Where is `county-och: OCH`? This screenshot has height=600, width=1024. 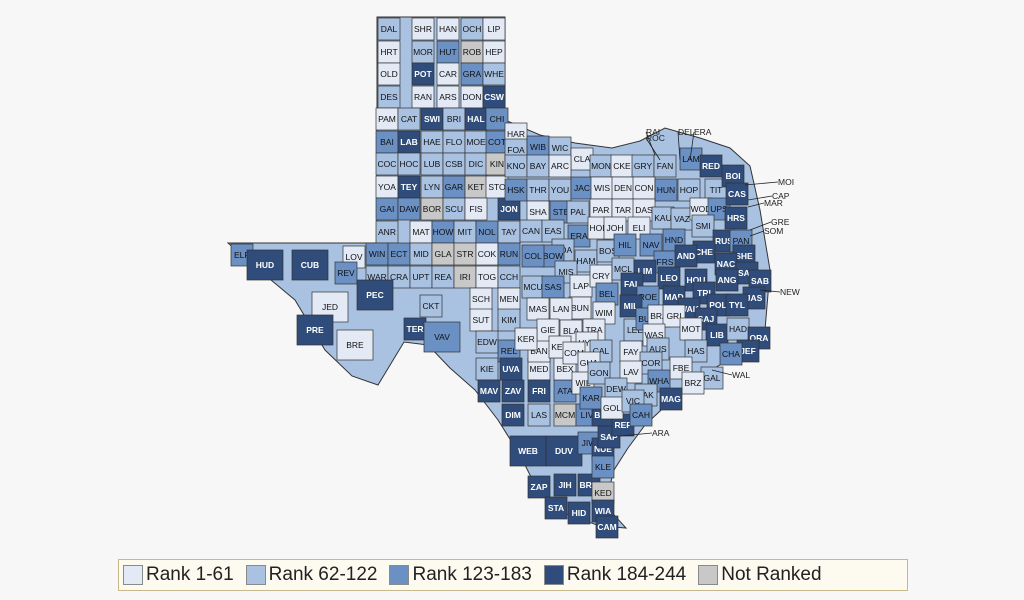
county-och: OCH is located at coordinates (472, 29).